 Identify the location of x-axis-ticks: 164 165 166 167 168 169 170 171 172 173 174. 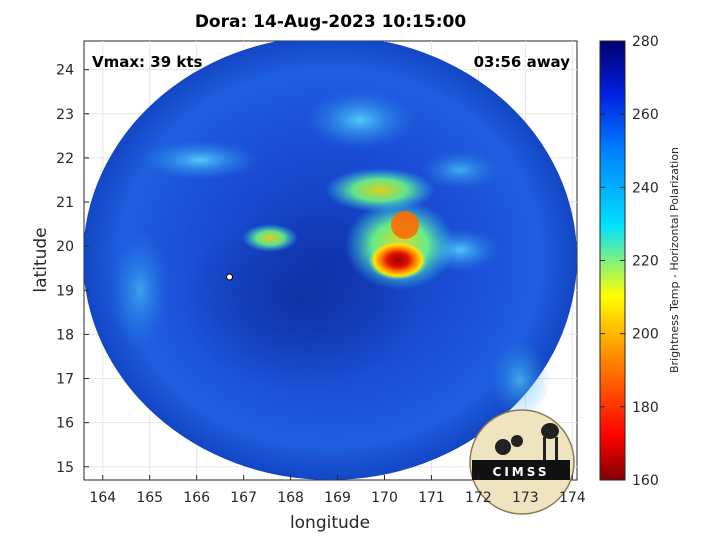
(337, 490).